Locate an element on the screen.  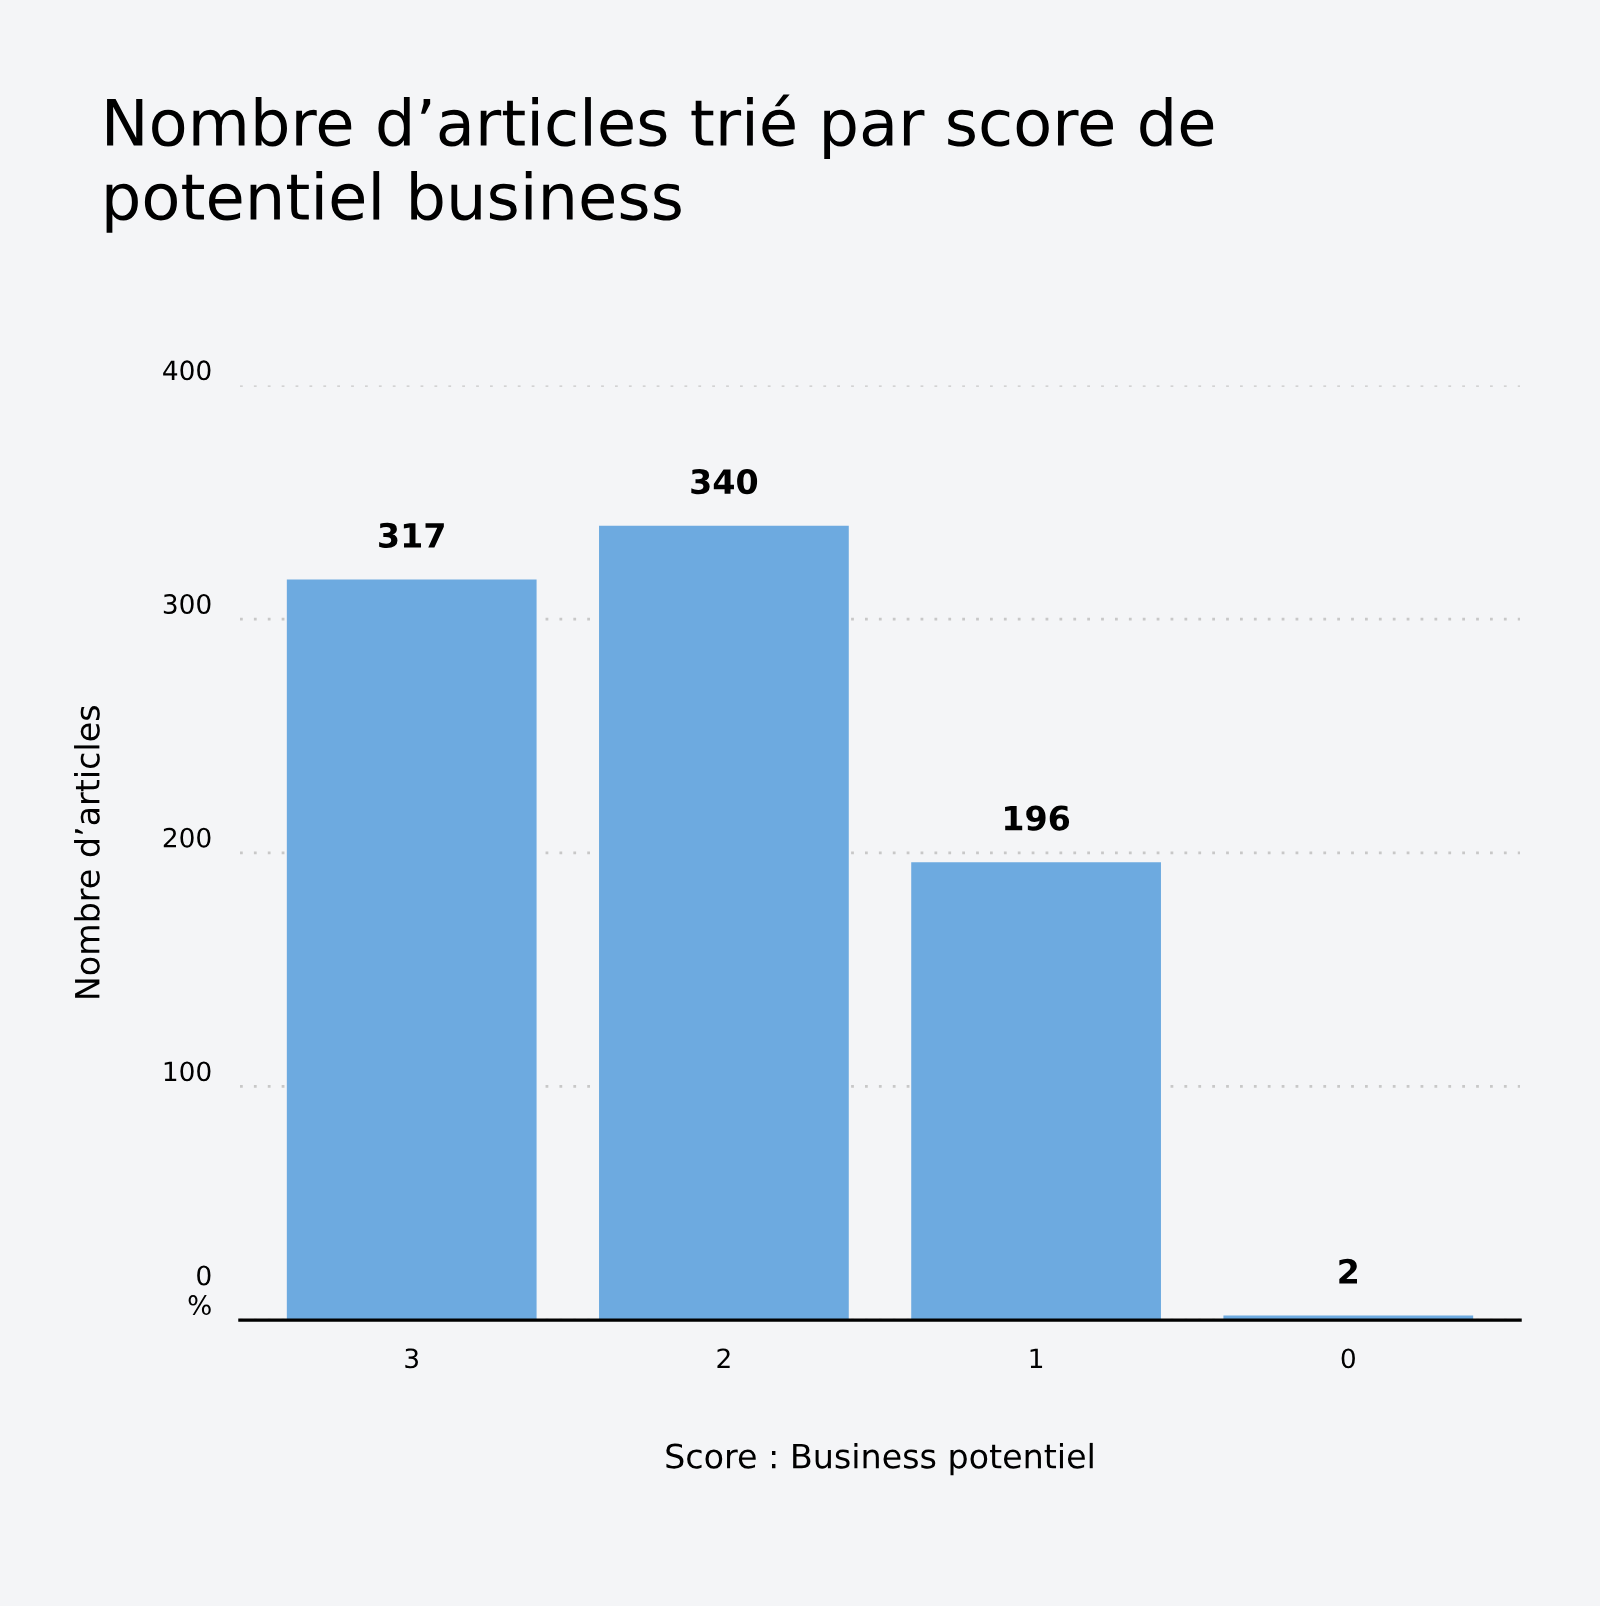
x-tick-label: 2 is located at coordinates (723, 1358).